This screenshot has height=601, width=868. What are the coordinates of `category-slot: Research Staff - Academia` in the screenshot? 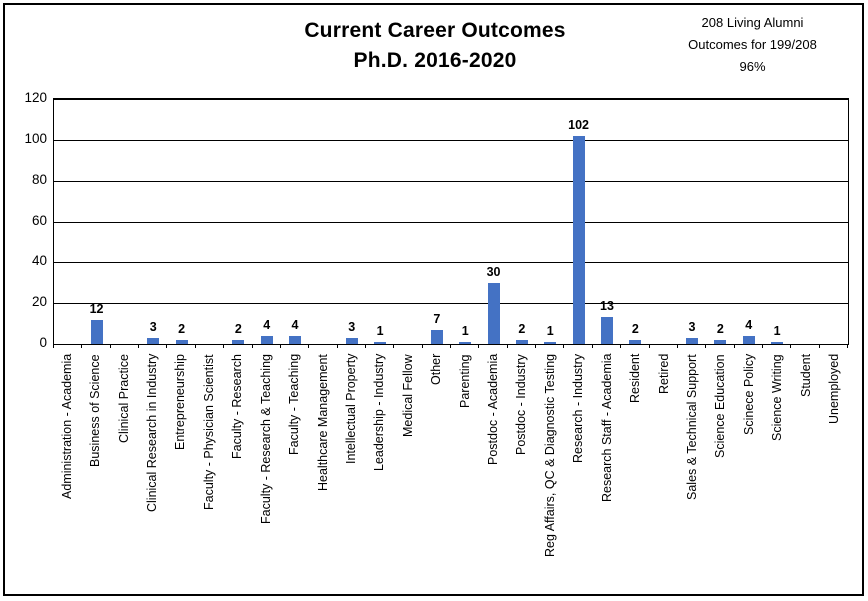 It's located at (607, 474).